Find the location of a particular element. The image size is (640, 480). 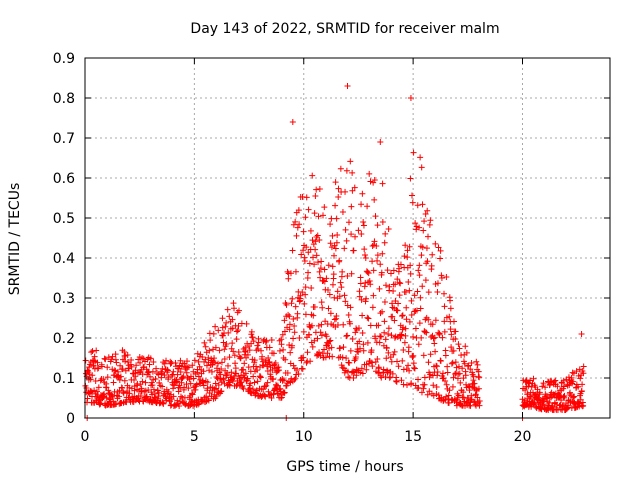

y-tick-label: 0.1 is located at coordinates (64, 379).